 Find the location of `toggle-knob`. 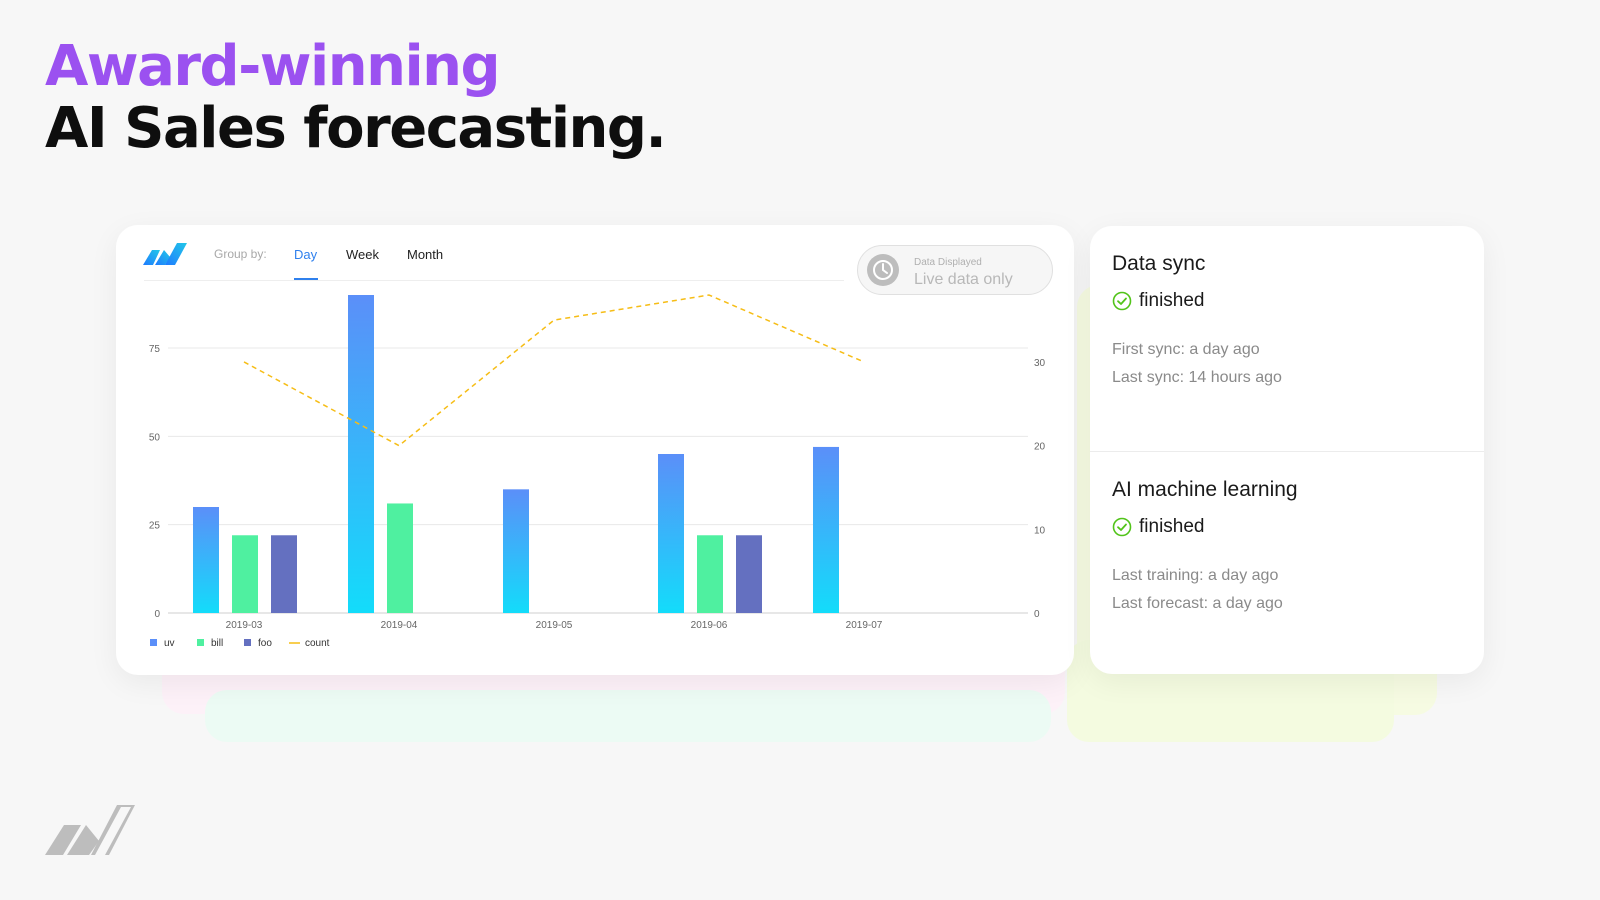

toggle-knob is located at coordinates (883, 270).